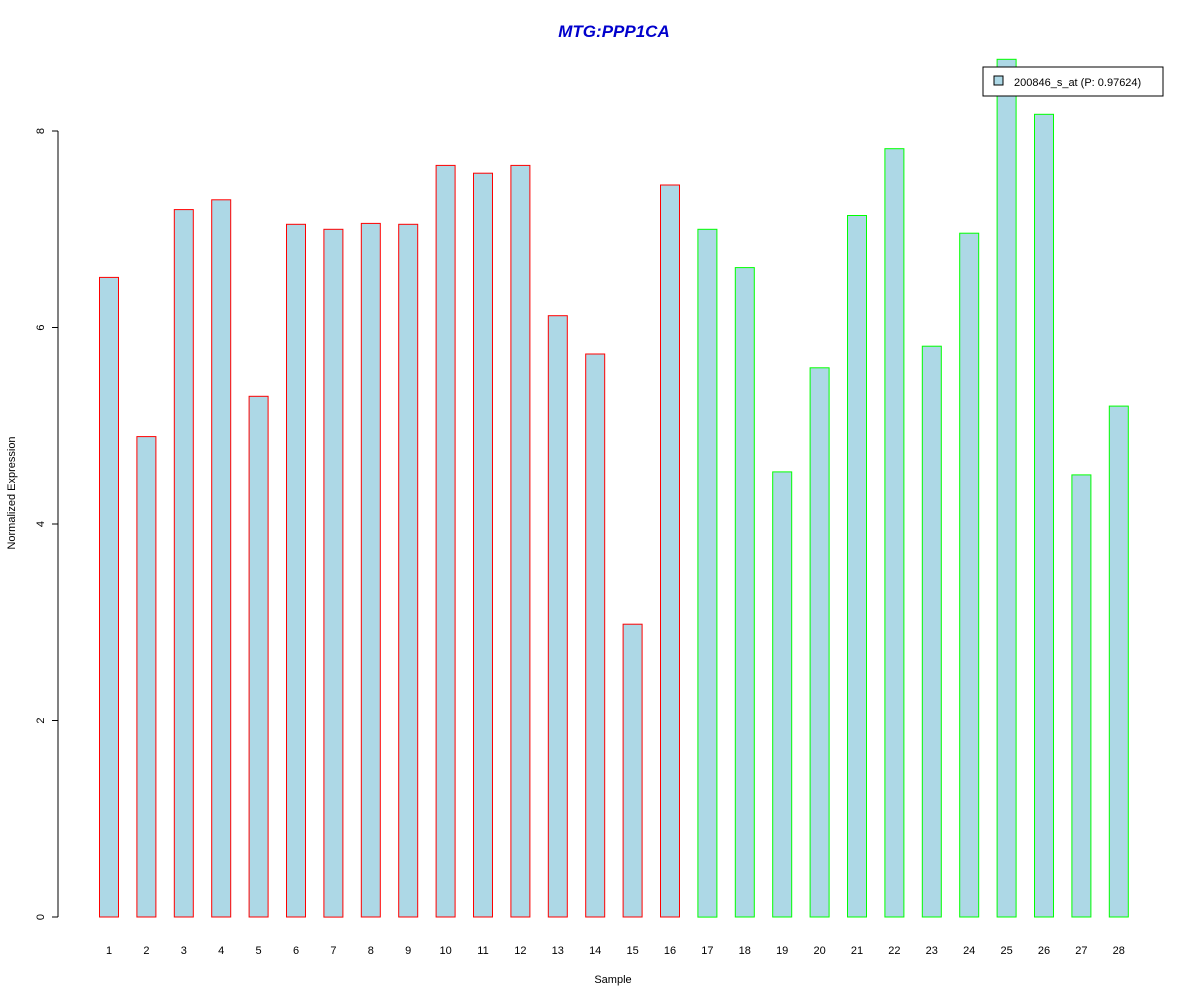 The width and height of the screenshot is (1200, 1000). I want to click on legend-label: 200846_s_at (P: 0.97624), so click(1077, 83).